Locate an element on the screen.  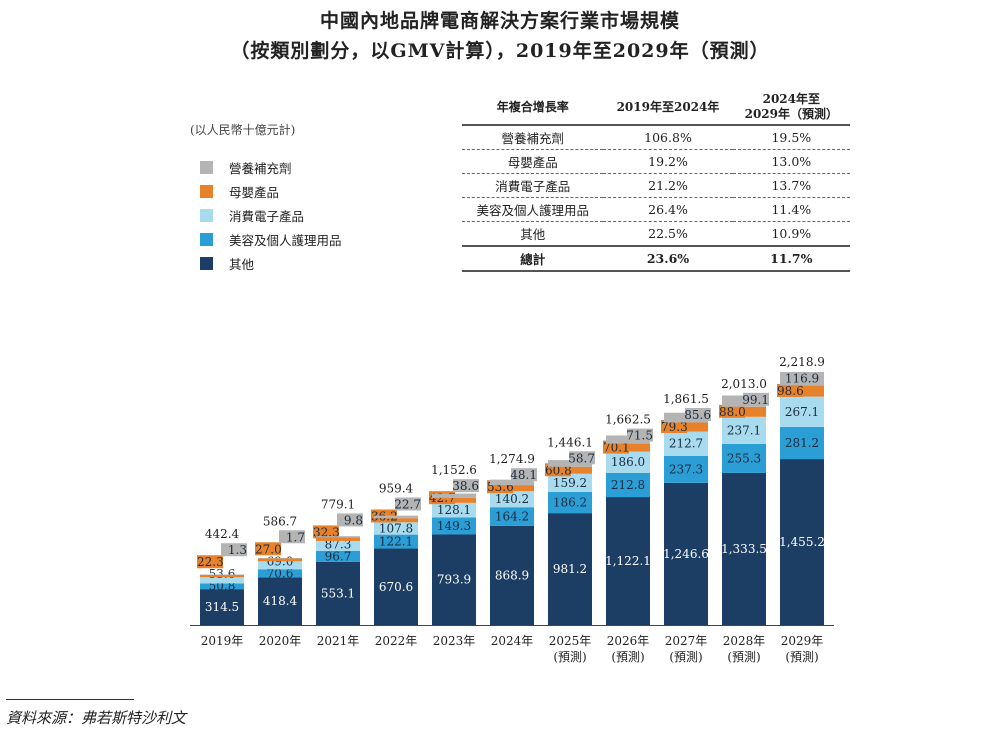
data-label: 868.9 is located at coordinates (512, 575).